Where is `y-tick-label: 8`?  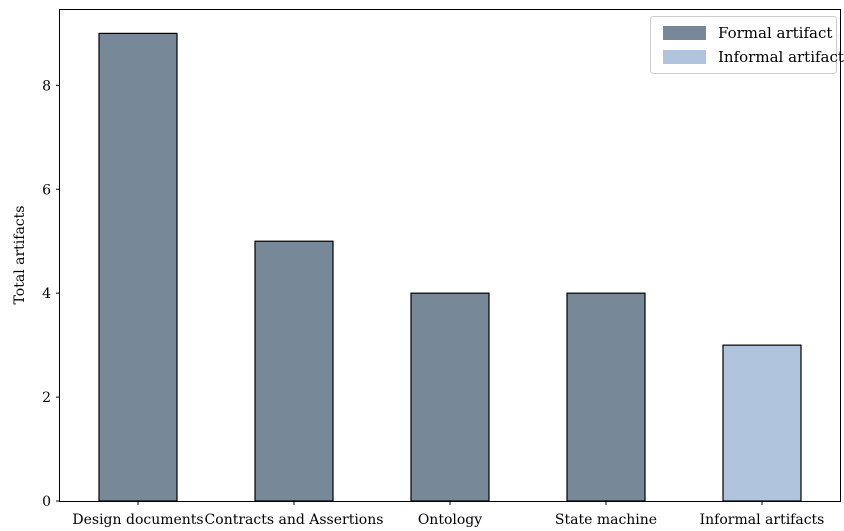 y-tick-label: 8 is located at coordinates (46, 86).